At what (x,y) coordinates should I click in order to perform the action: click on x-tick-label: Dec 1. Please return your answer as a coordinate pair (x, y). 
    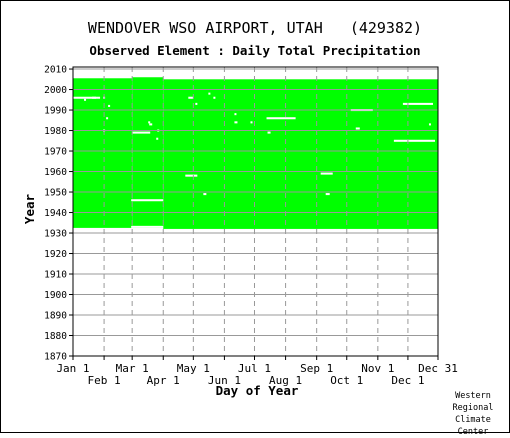
    Looking at the image, I should click on (407, 380).